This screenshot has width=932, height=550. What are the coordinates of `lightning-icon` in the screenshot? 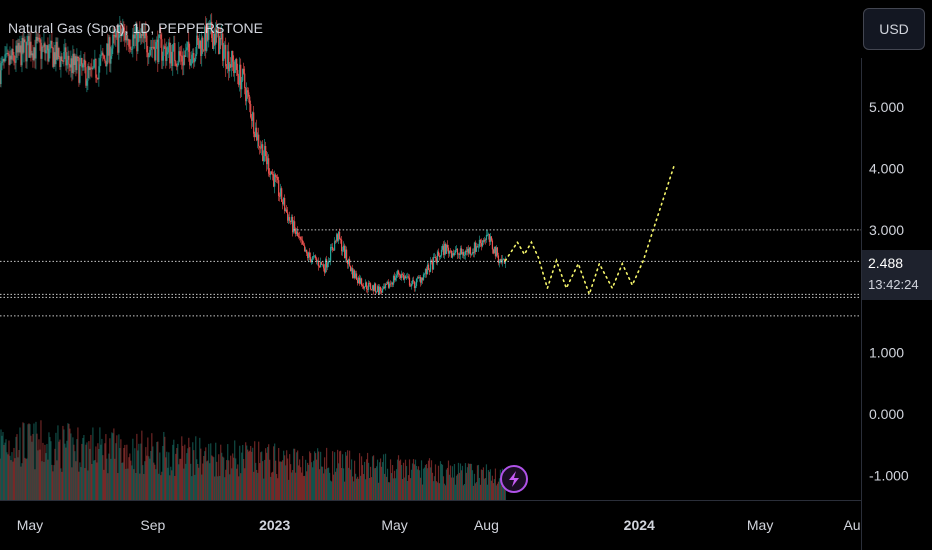 It's located at (514, 479).